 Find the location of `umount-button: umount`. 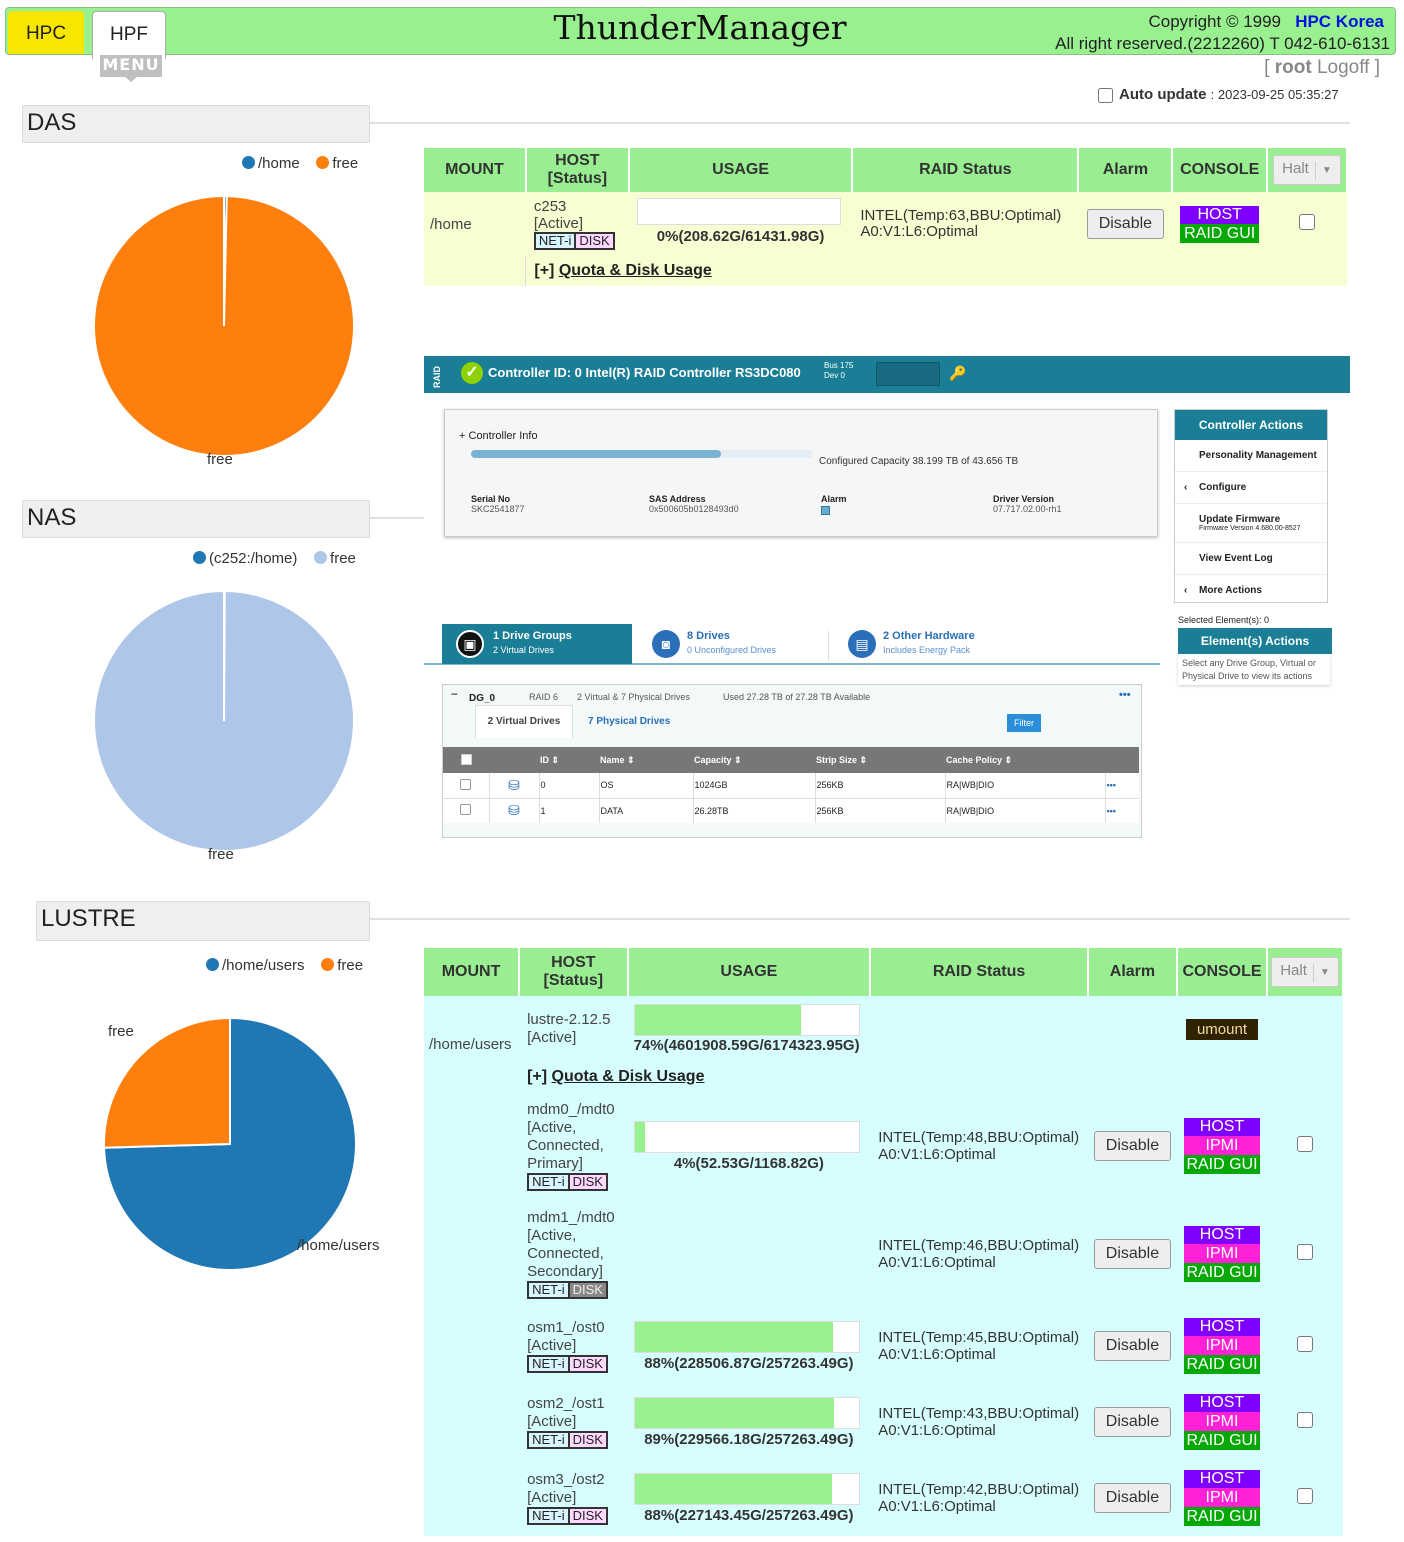

umount-button: umount is located at coordinates (1222, 1029).